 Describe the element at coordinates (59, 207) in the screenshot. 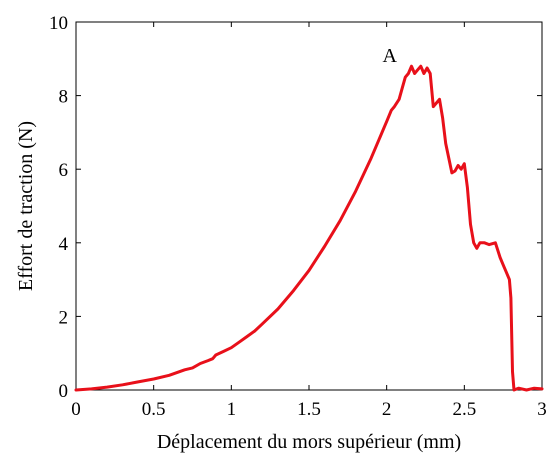

I see `y-tick-labels: 0 2 4 6 8 10` at that location.